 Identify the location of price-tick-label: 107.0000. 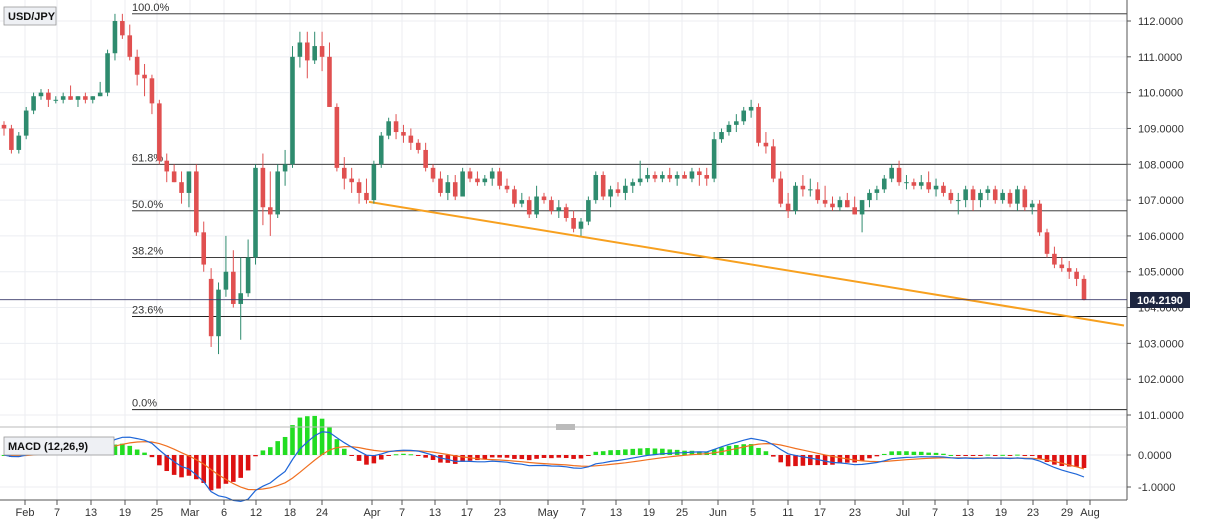
(1161, 201).